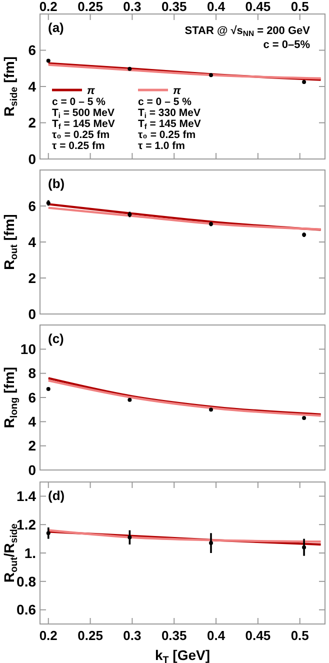 The width and height of the screenshot is (329, 663). Describe the element at coordinates (26, 496) in the screenshot. I see `y-tick-label: 1.4` at that location.